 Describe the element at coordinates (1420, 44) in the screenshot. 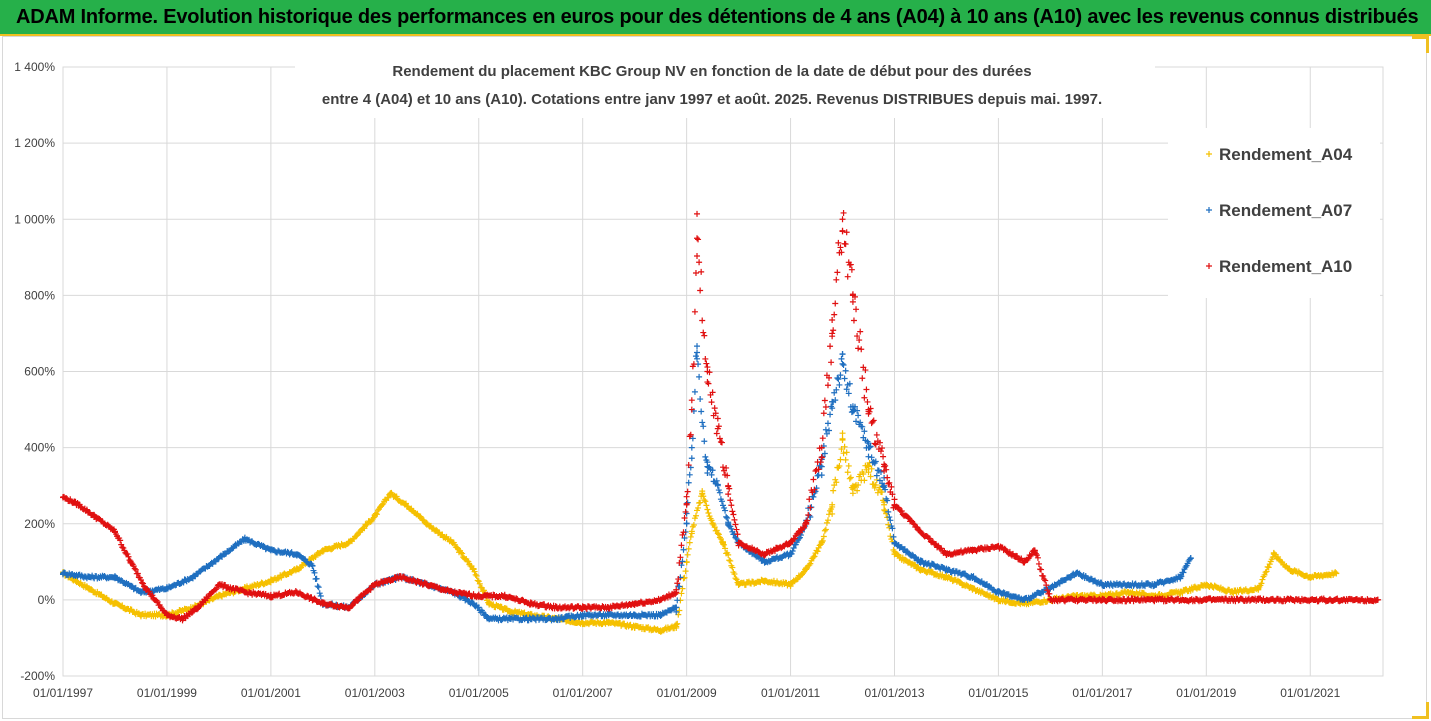

I see `corner-accent-top-right` at that location.